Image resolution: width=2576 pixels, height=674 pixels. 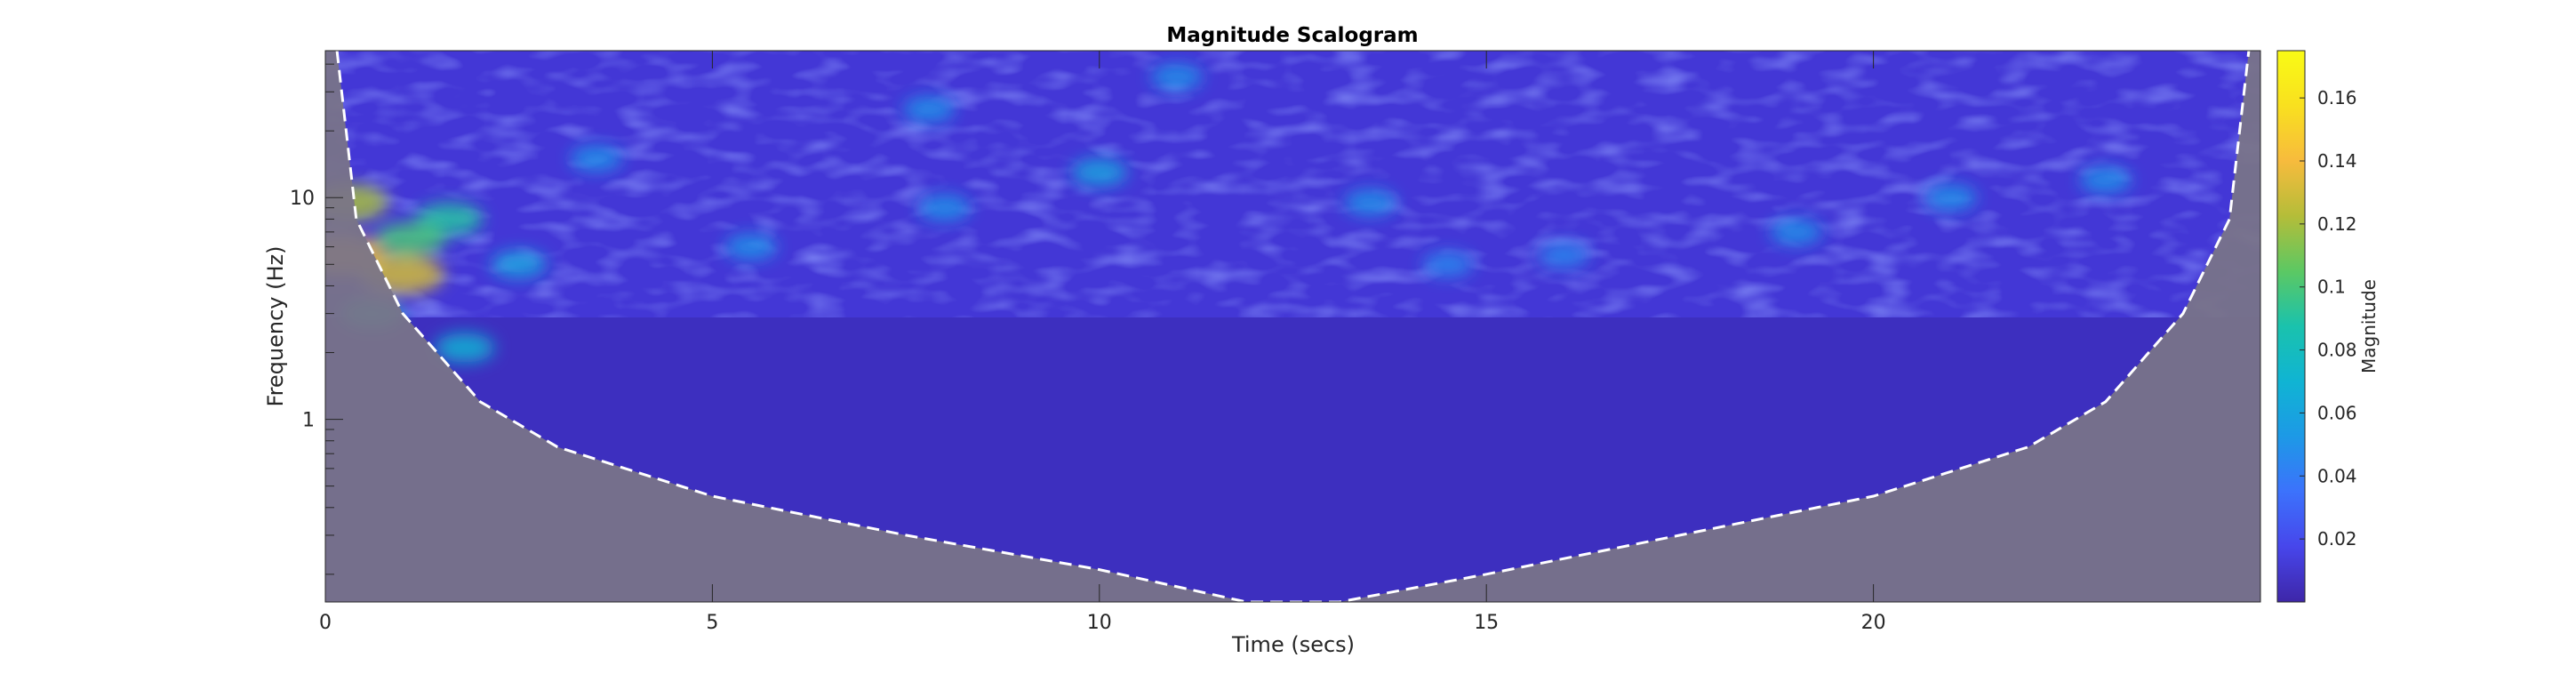 I want to click on colorbar-tick-label: 0.1, so click(x=2331, y=288).